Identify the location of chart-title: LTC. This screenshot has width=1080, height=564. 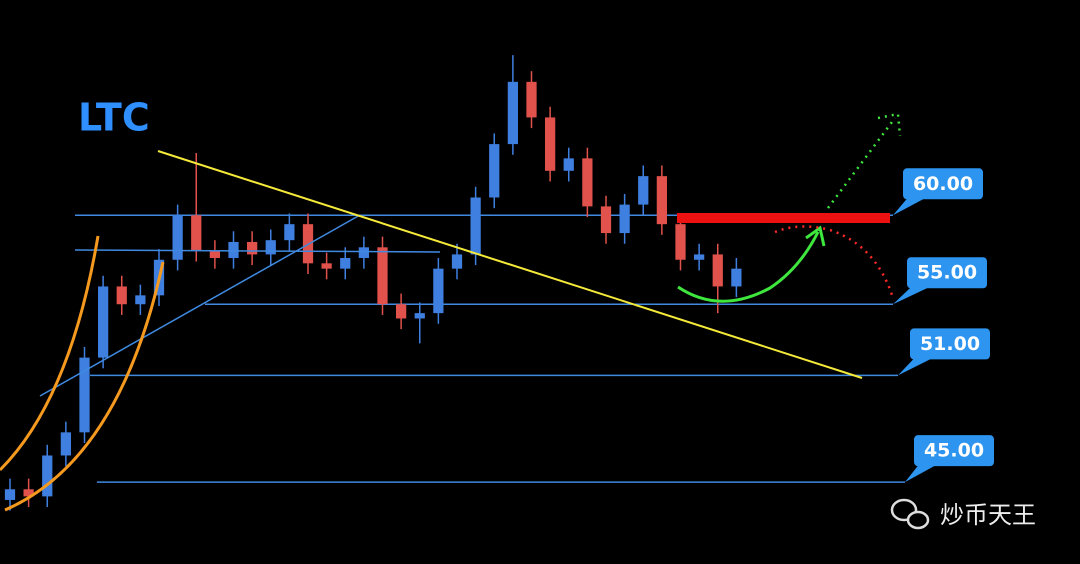
(114, 118).